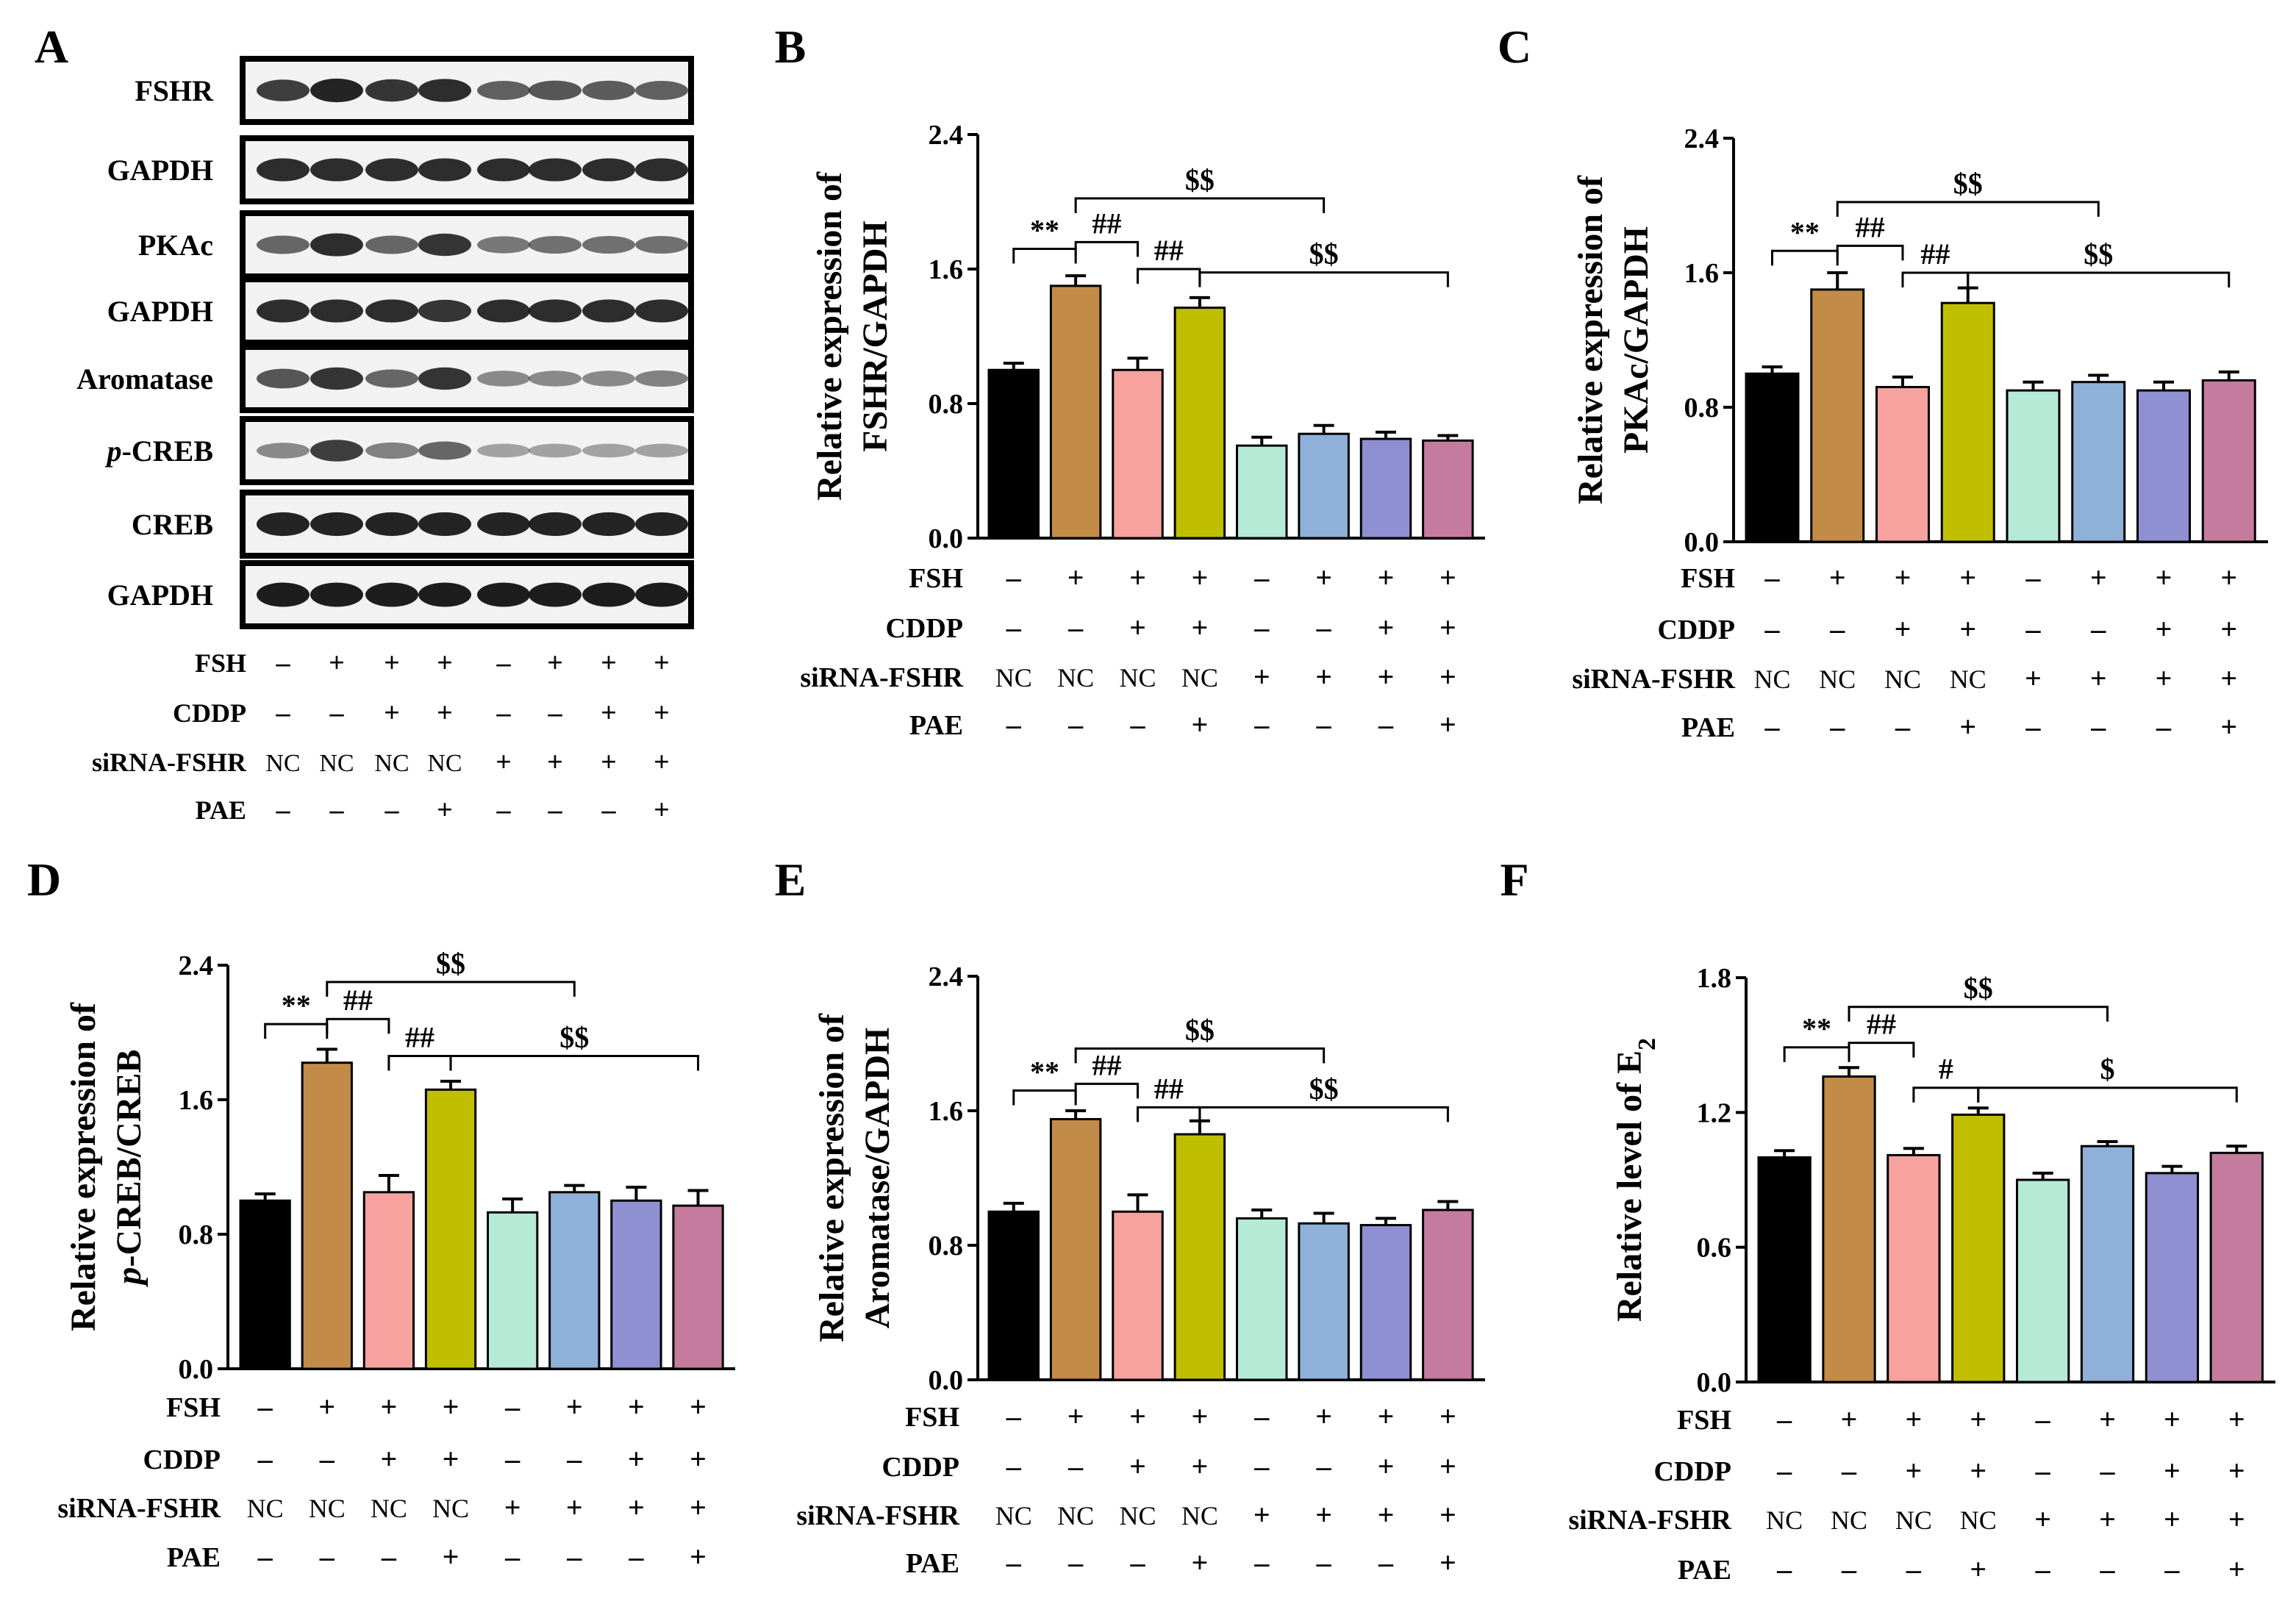  I want to click on y-axis-label: Relative level of E2, so click(1635, 1180).